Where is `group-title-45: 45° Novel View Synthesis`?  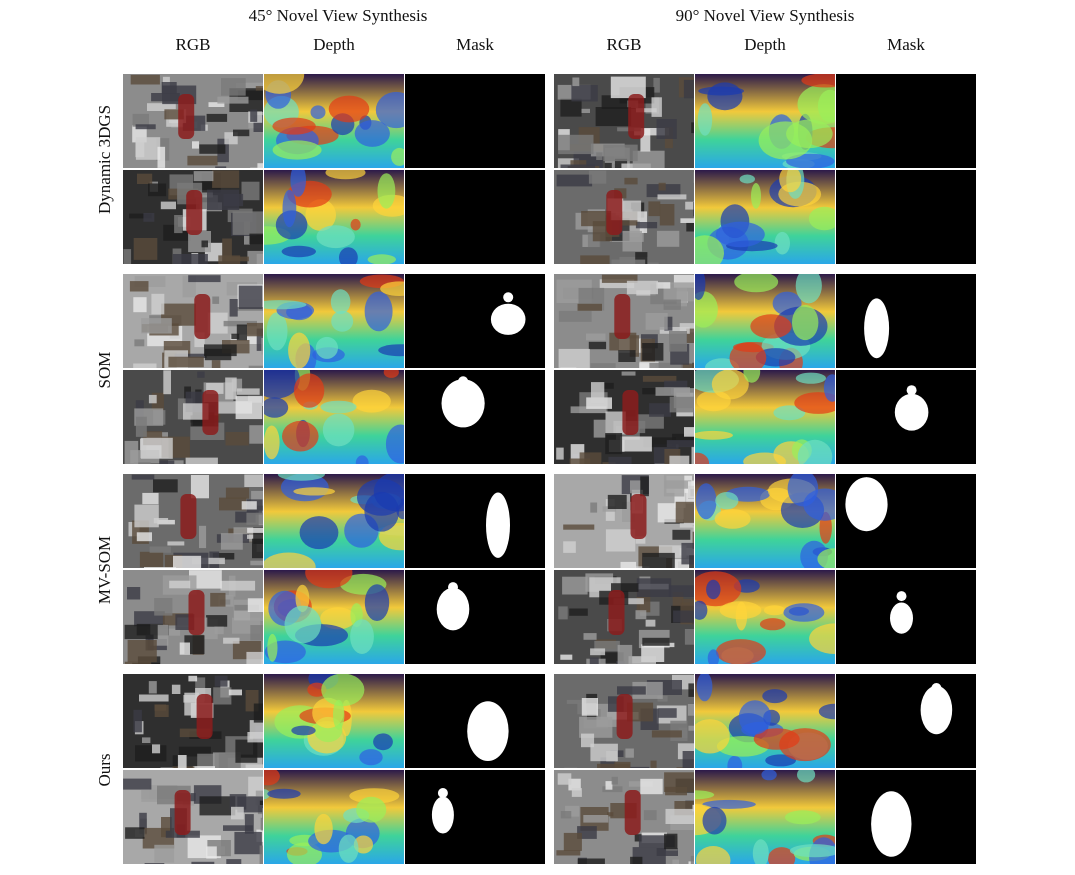
group-title-45: 45° Novel View Synthesis is located at coordinates (338, 15).